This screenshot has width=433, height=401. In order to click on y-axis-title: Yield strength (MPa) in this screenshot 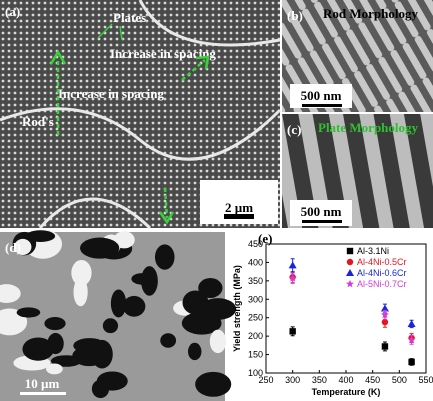, I will do `click(237, 308)`.